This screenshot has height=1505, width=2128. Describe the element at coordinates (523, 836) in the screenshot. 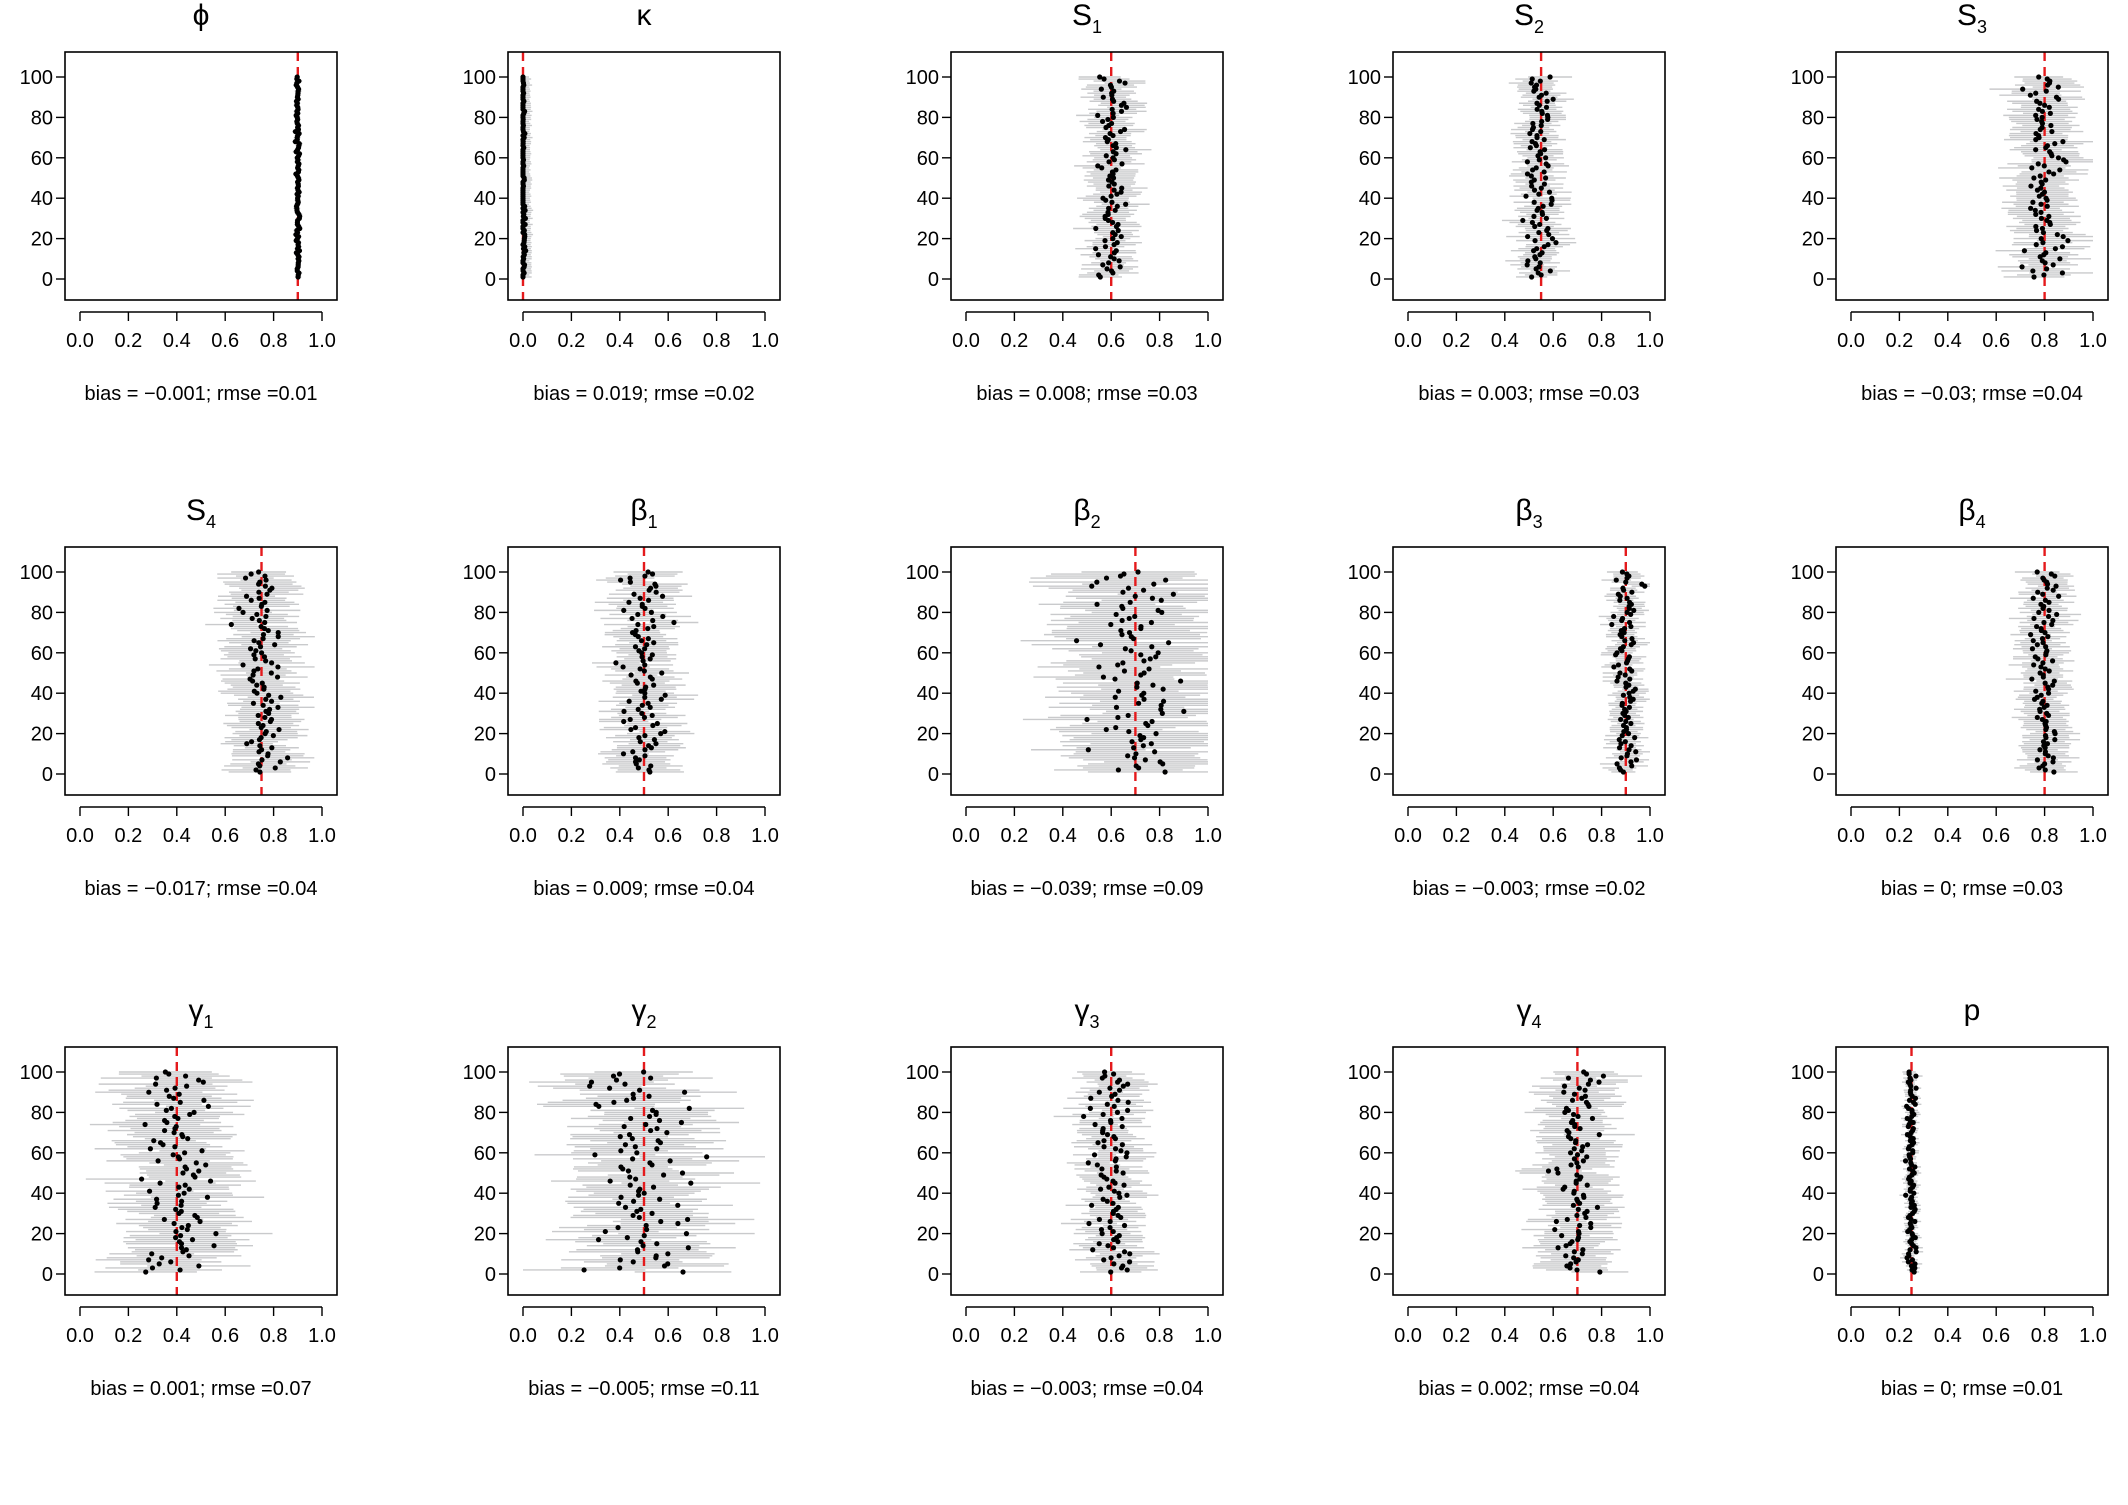

I see `x-tick-label: 0.0` at that location.